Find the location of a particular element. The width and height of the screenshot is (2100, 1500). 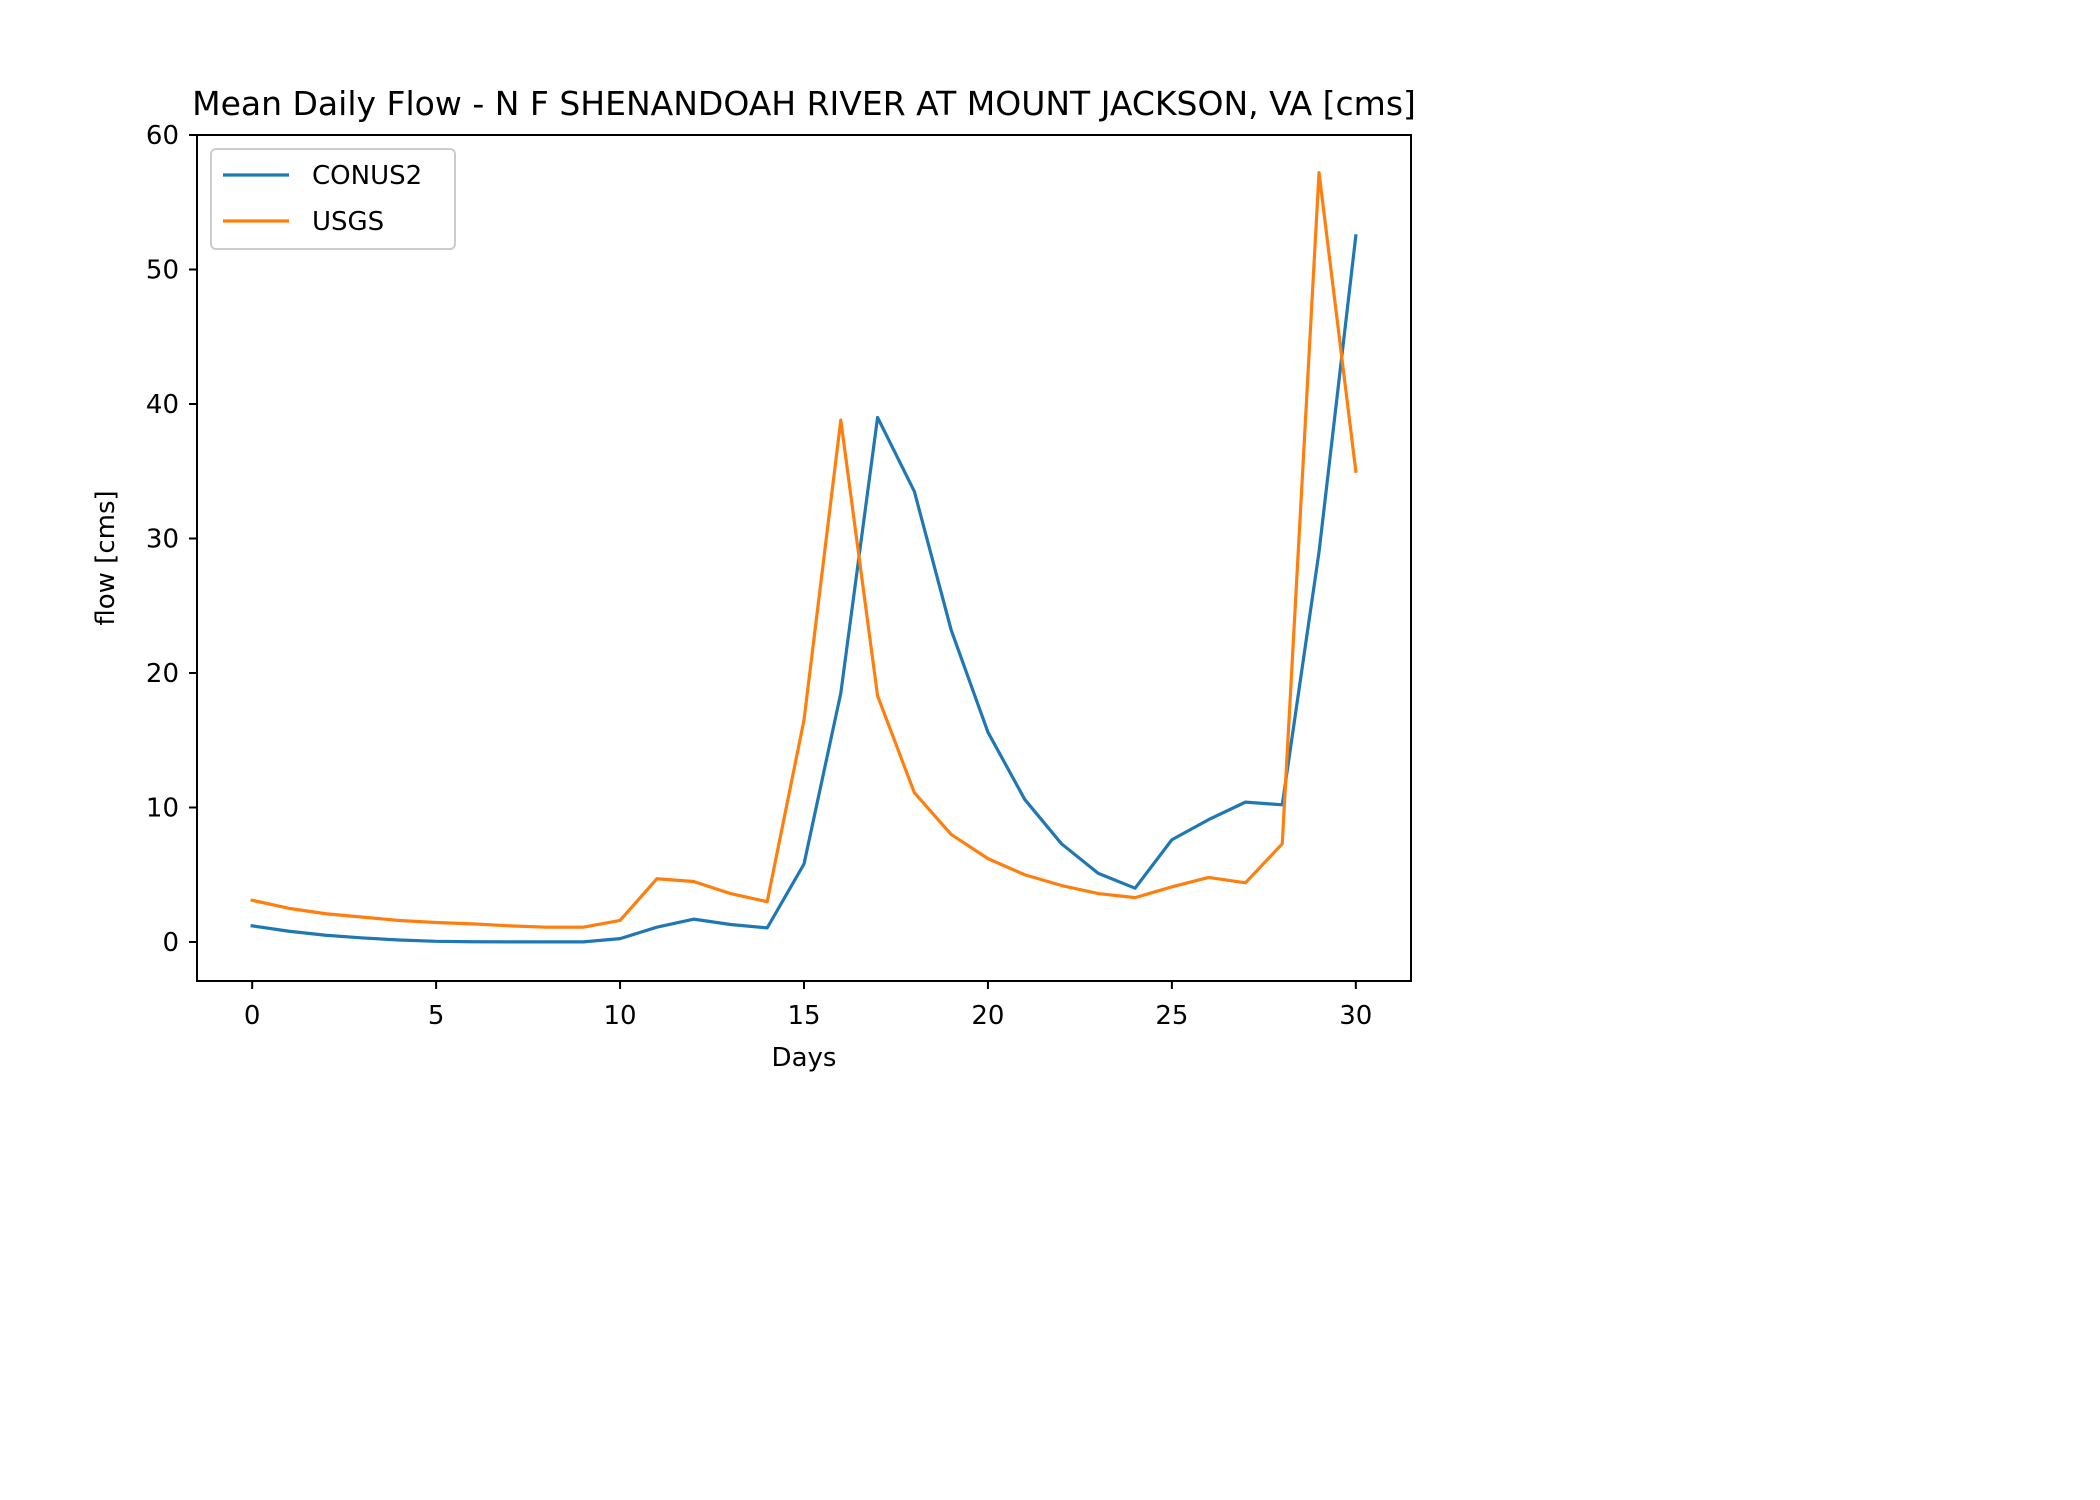

legend: CONUS2 USGS is located at coordinates (333, 199).